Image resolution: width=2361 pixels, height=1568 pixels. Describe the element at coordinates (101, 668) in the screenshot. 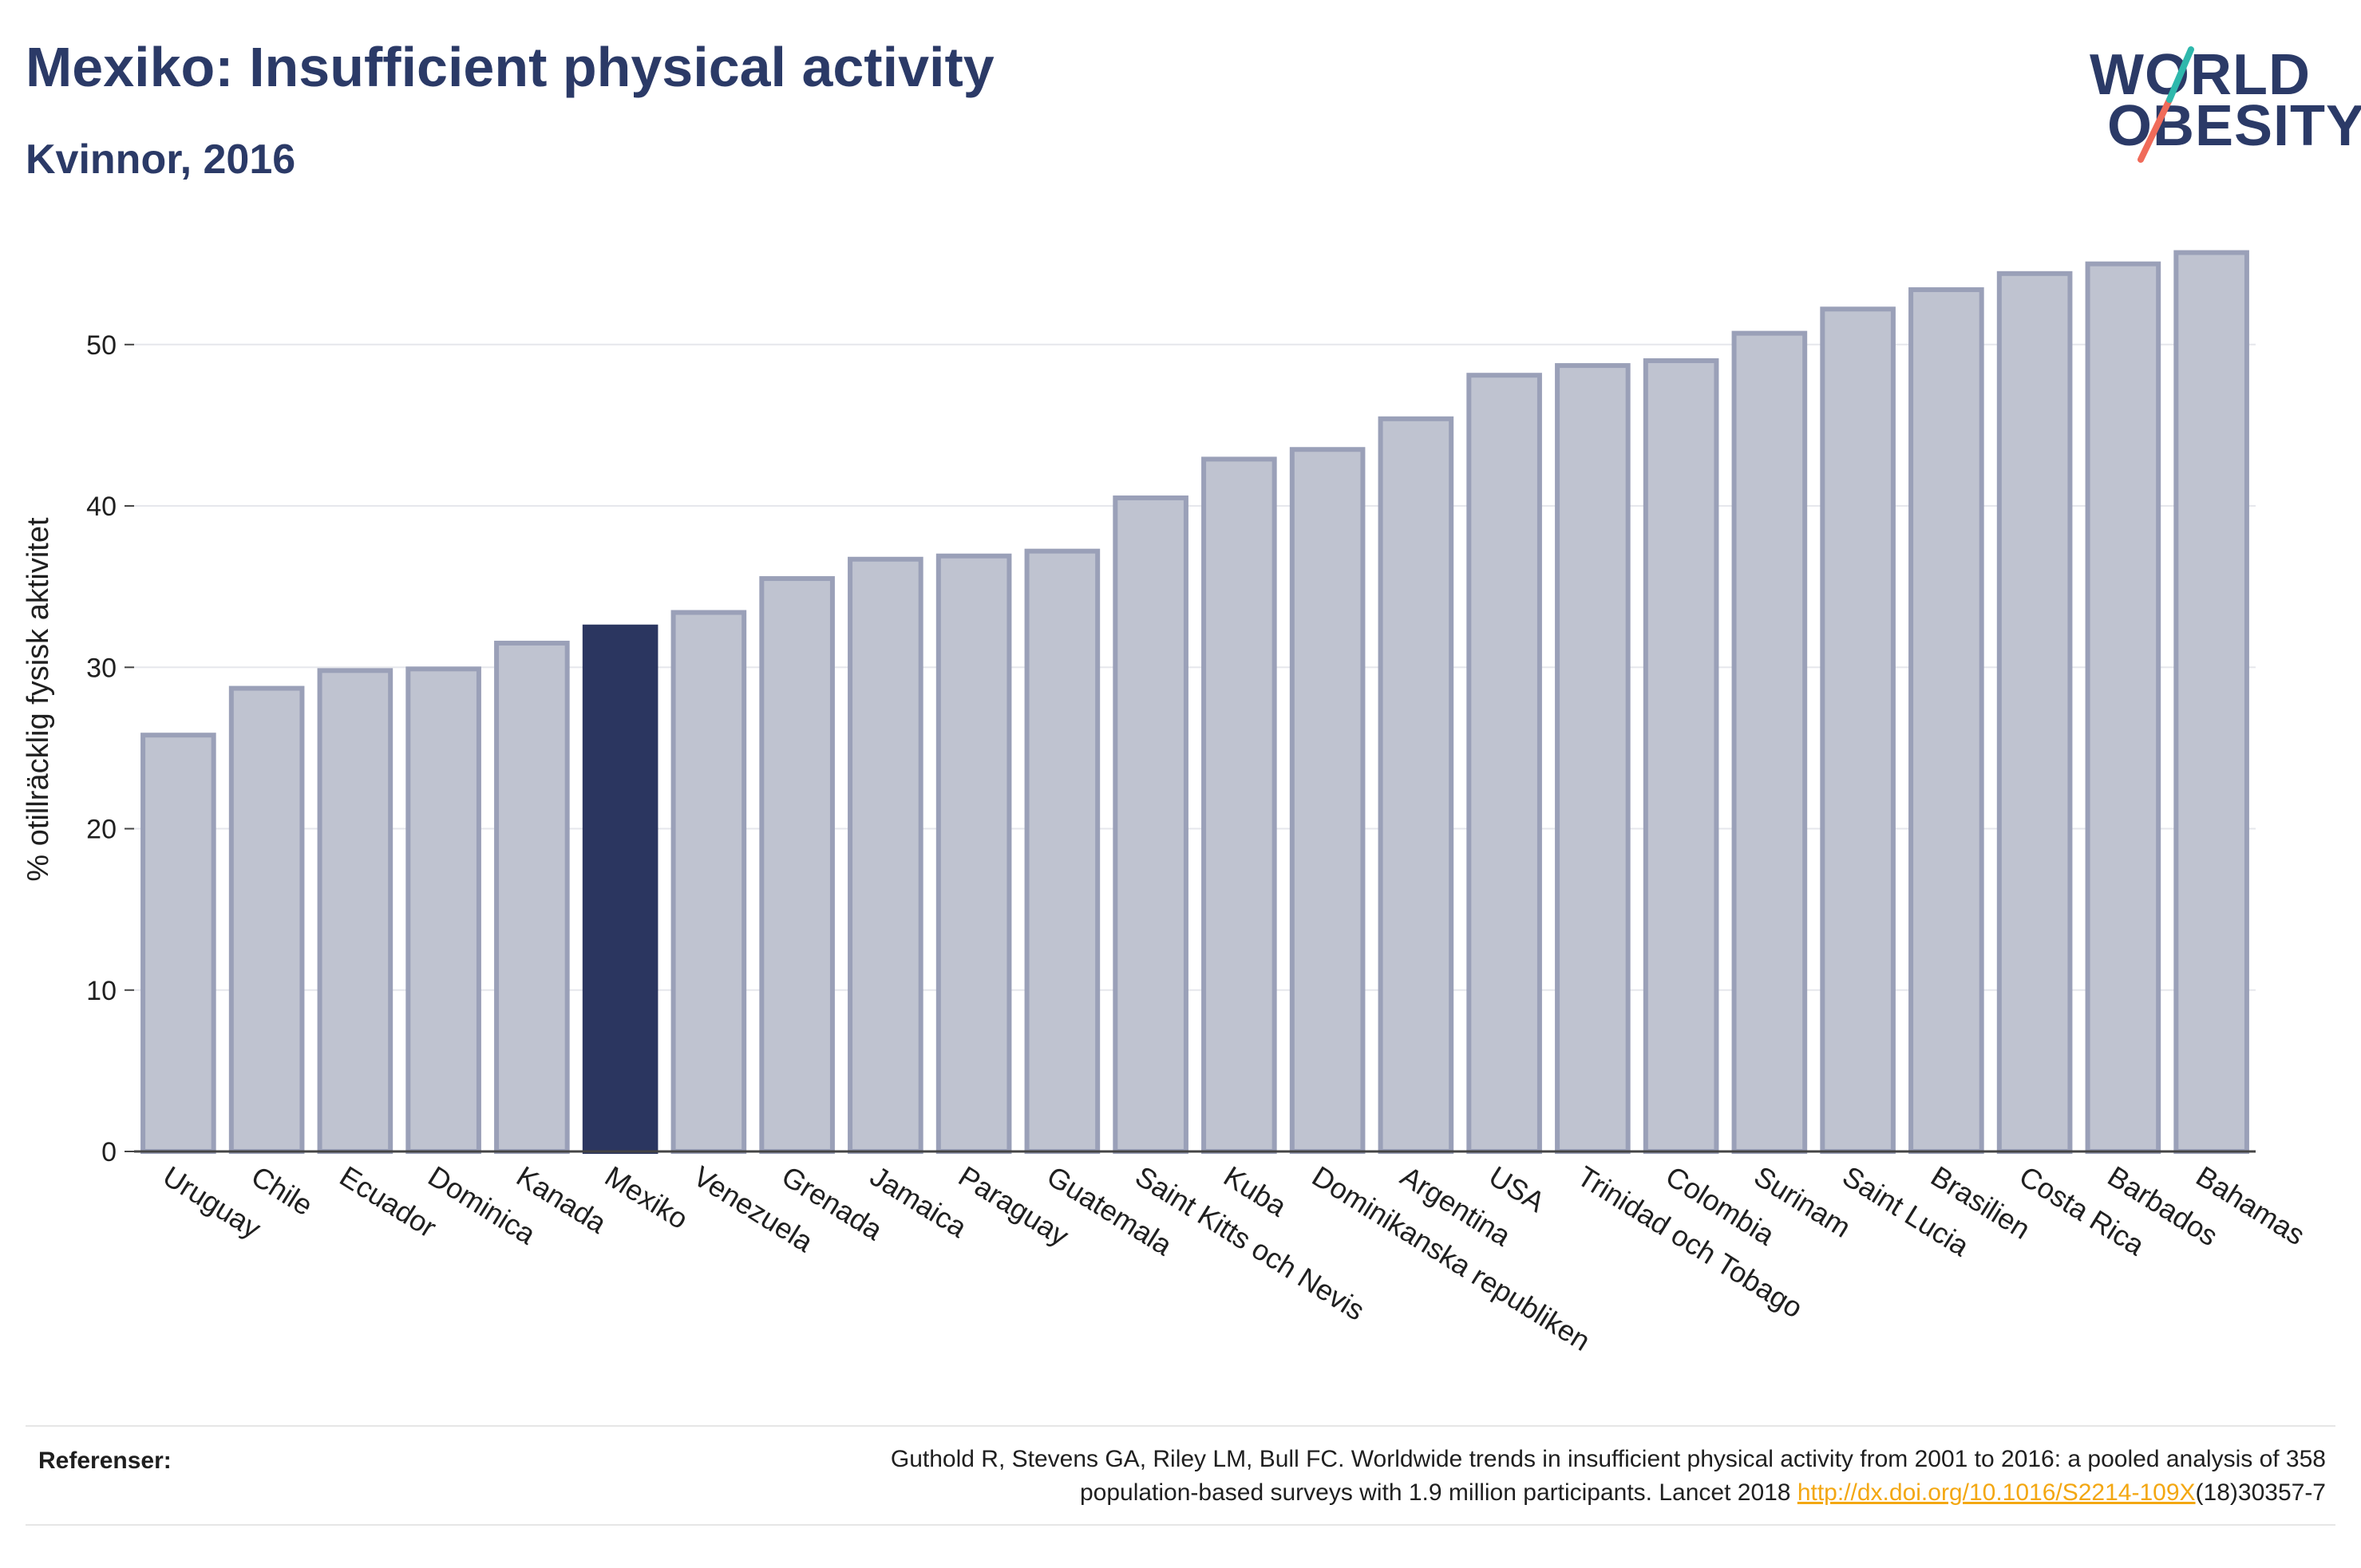

I see `y-tick-label: 30` at that location.